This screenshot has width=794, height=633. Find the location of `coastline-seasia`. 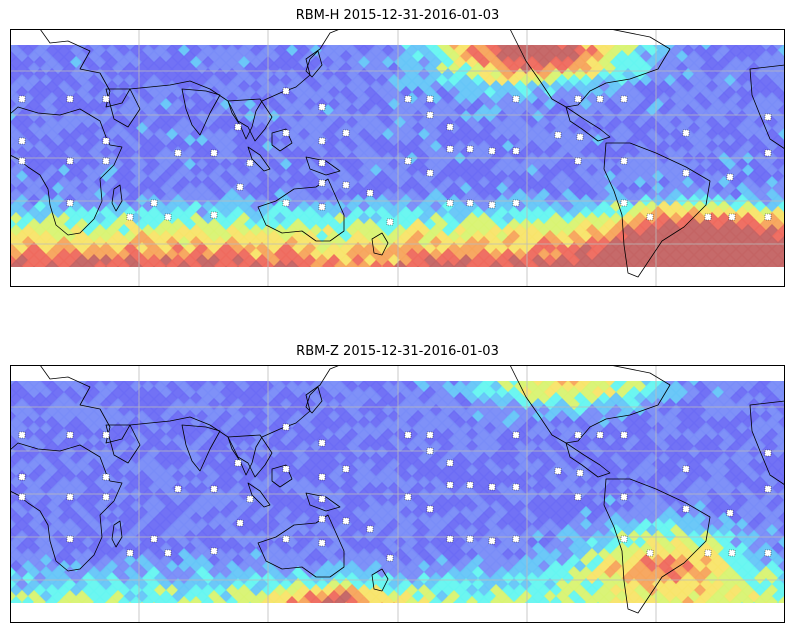

coastline-seasia is located at coordinates (250, 120).